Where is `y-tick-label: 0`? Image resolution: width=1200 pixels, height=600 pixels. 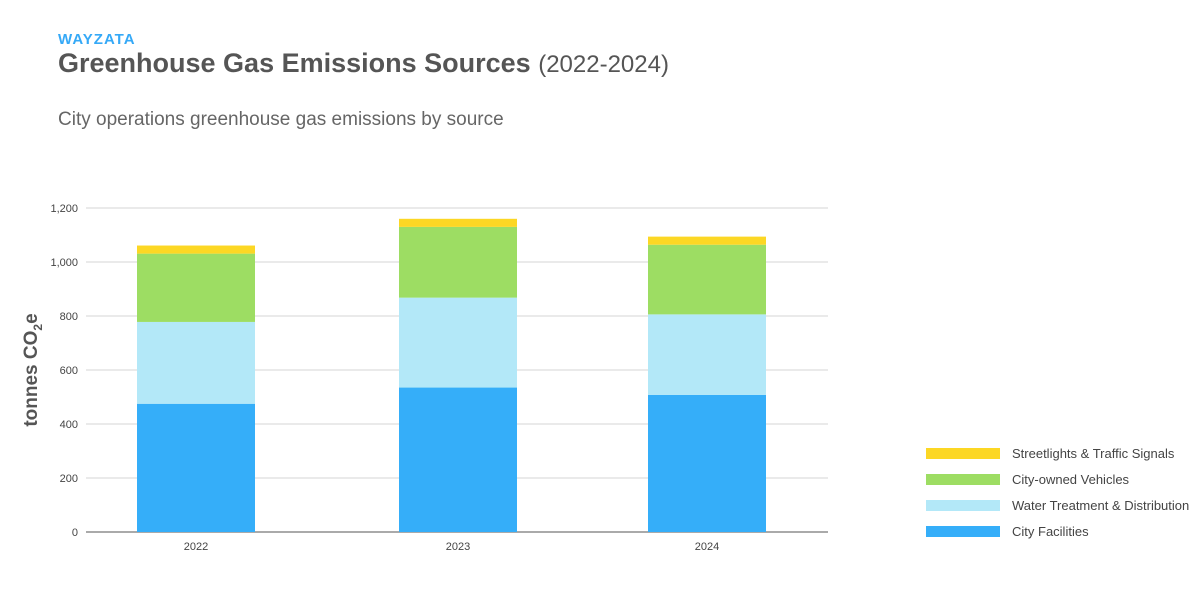 y-tick-label: 0 is located at coordinates (75, 533).